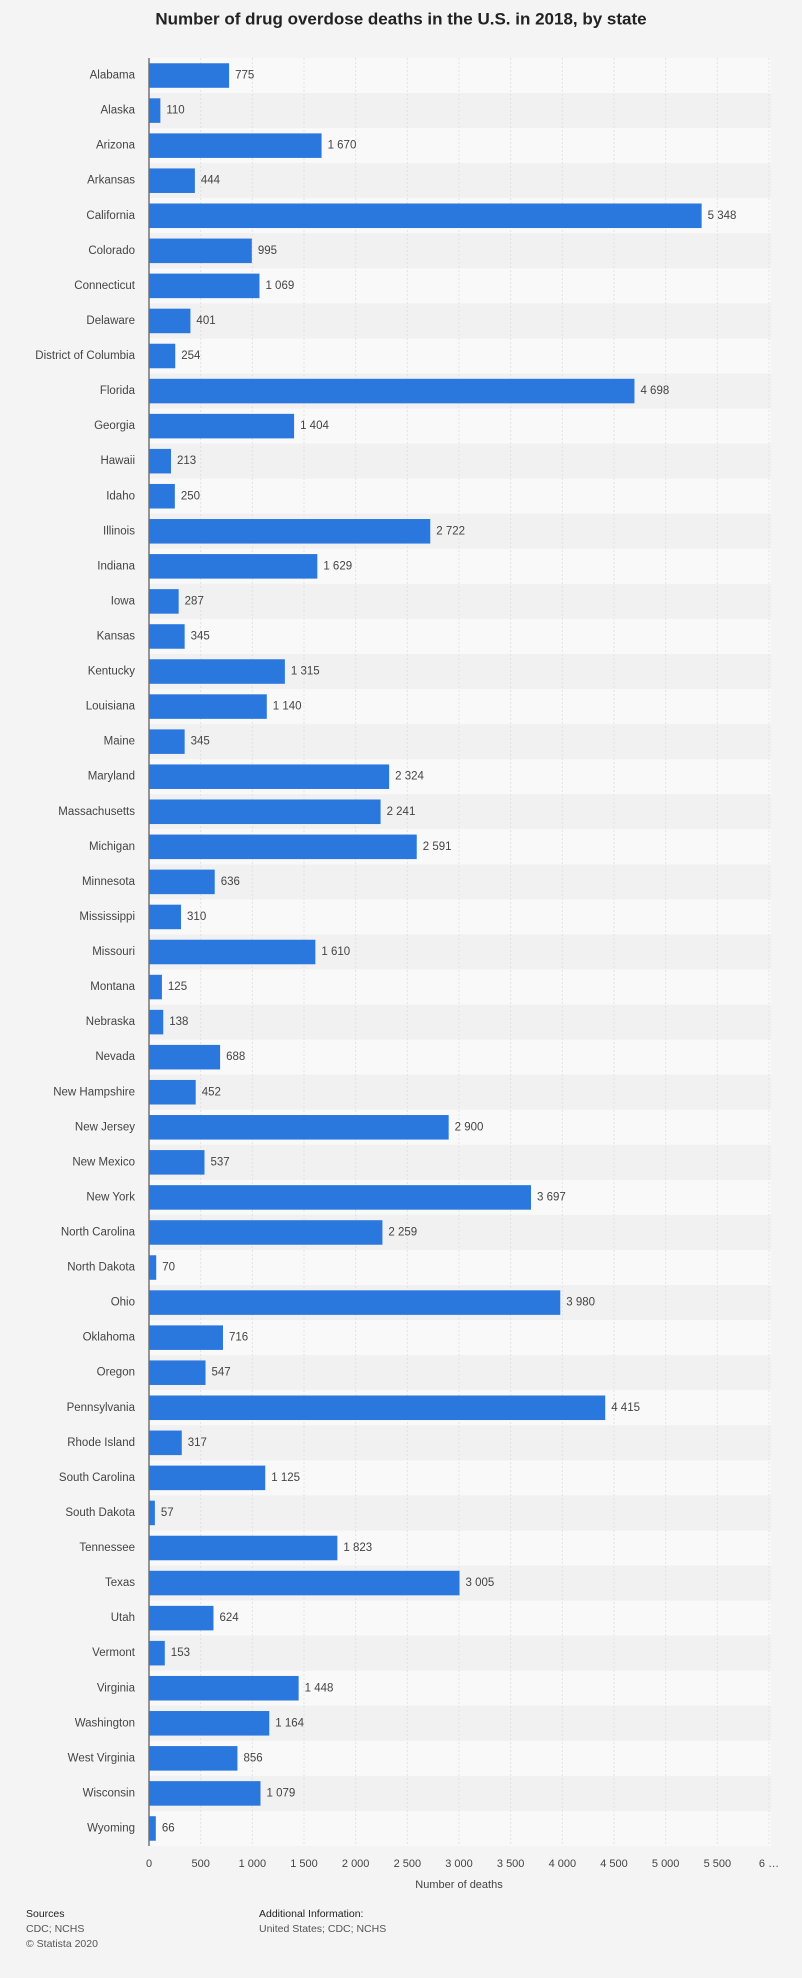 The height and width of the screenshot is (1978, 802). What do you see at coordinates (319, 1688) in the screenshot?
I see `value-label: 1 448` at bounding box center [319, 1688].